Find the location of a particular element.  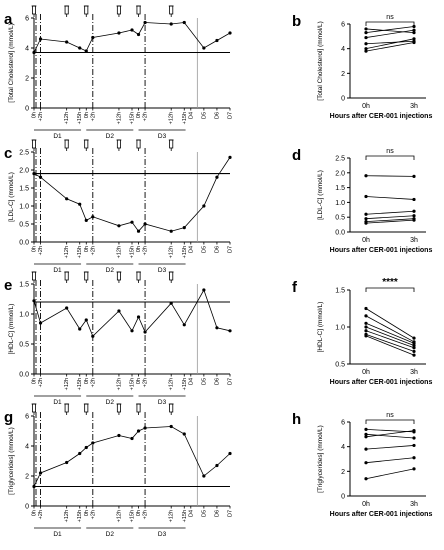

day-label: D2 is located at coordinates (110, 136).